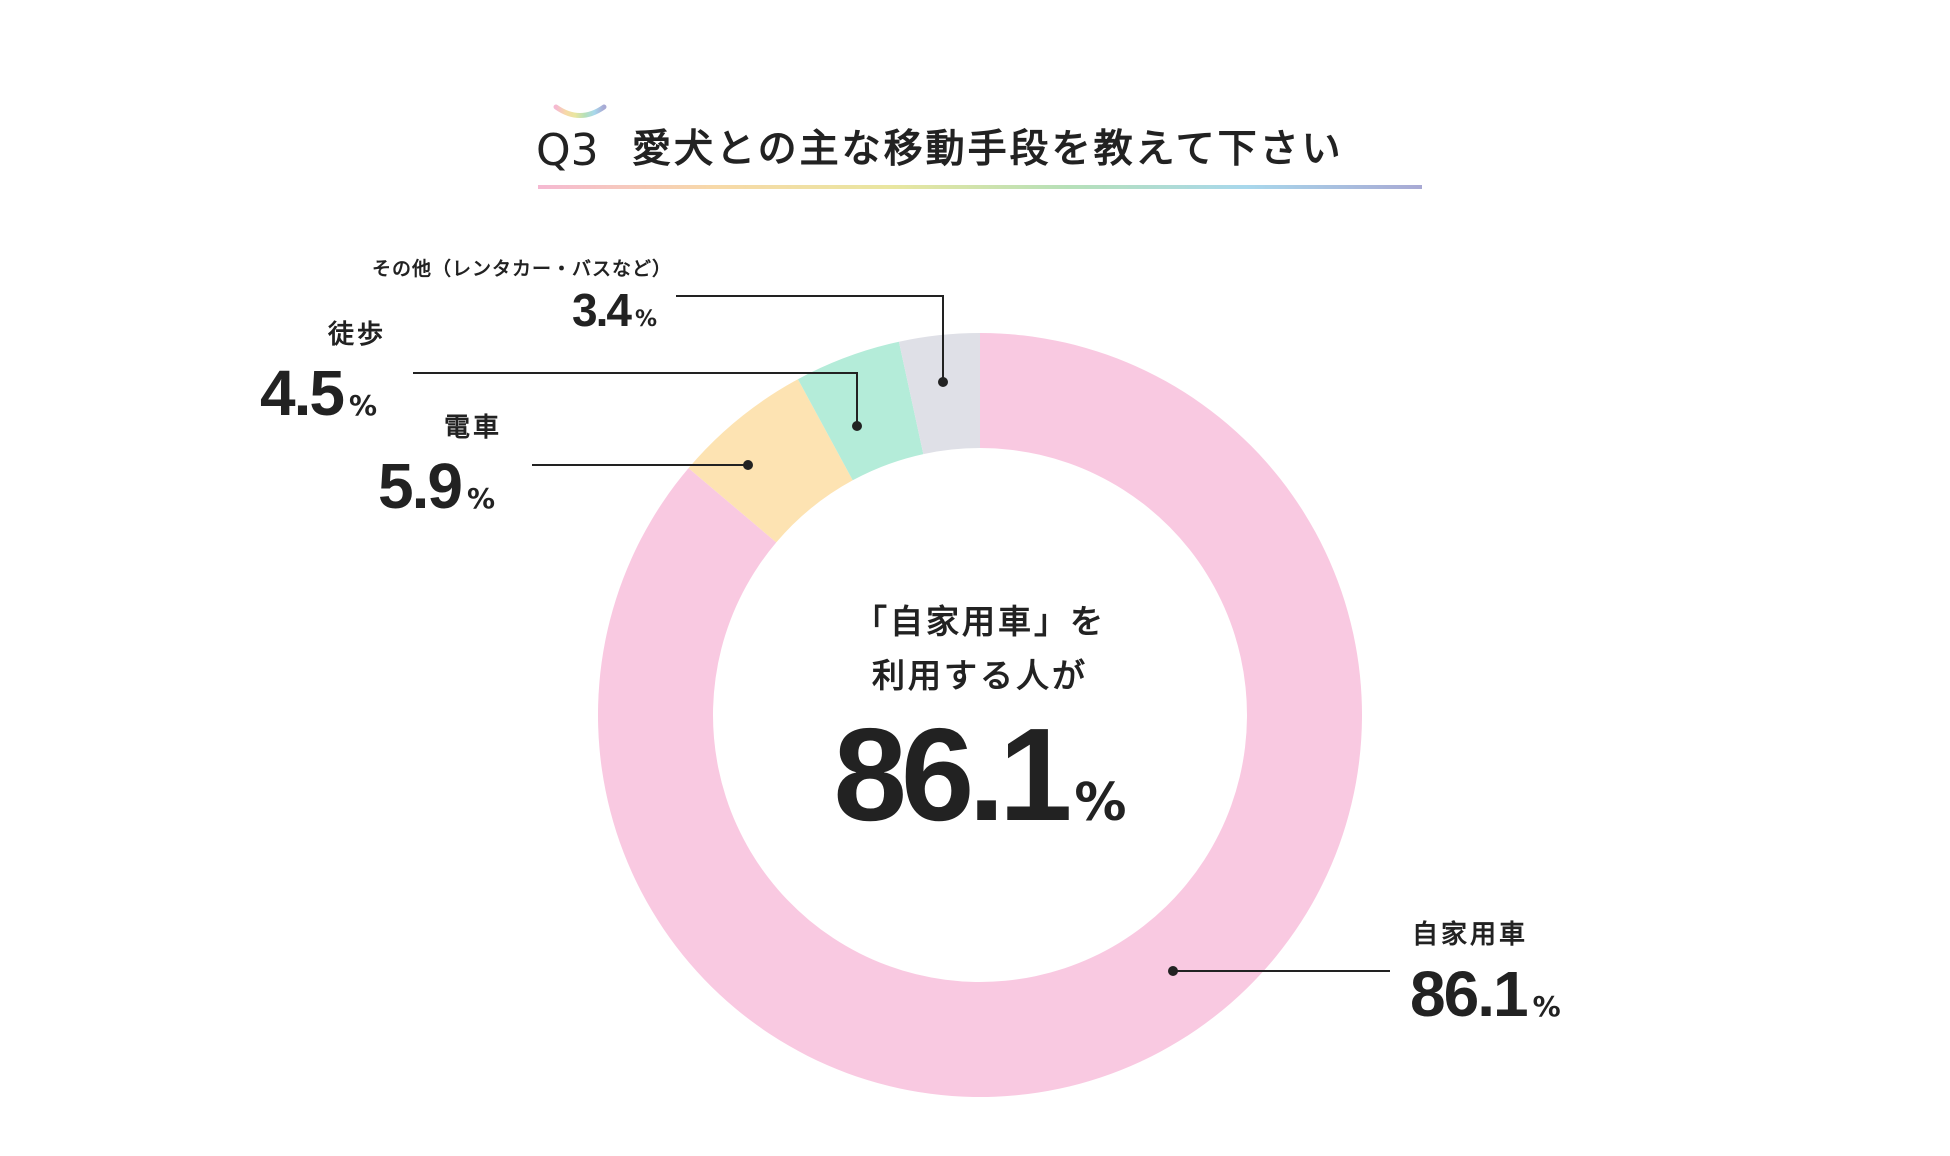 This screenshot has width=1950, height=1156. I want to click on label-value-group-train: 5.9%, so click(436, 486).